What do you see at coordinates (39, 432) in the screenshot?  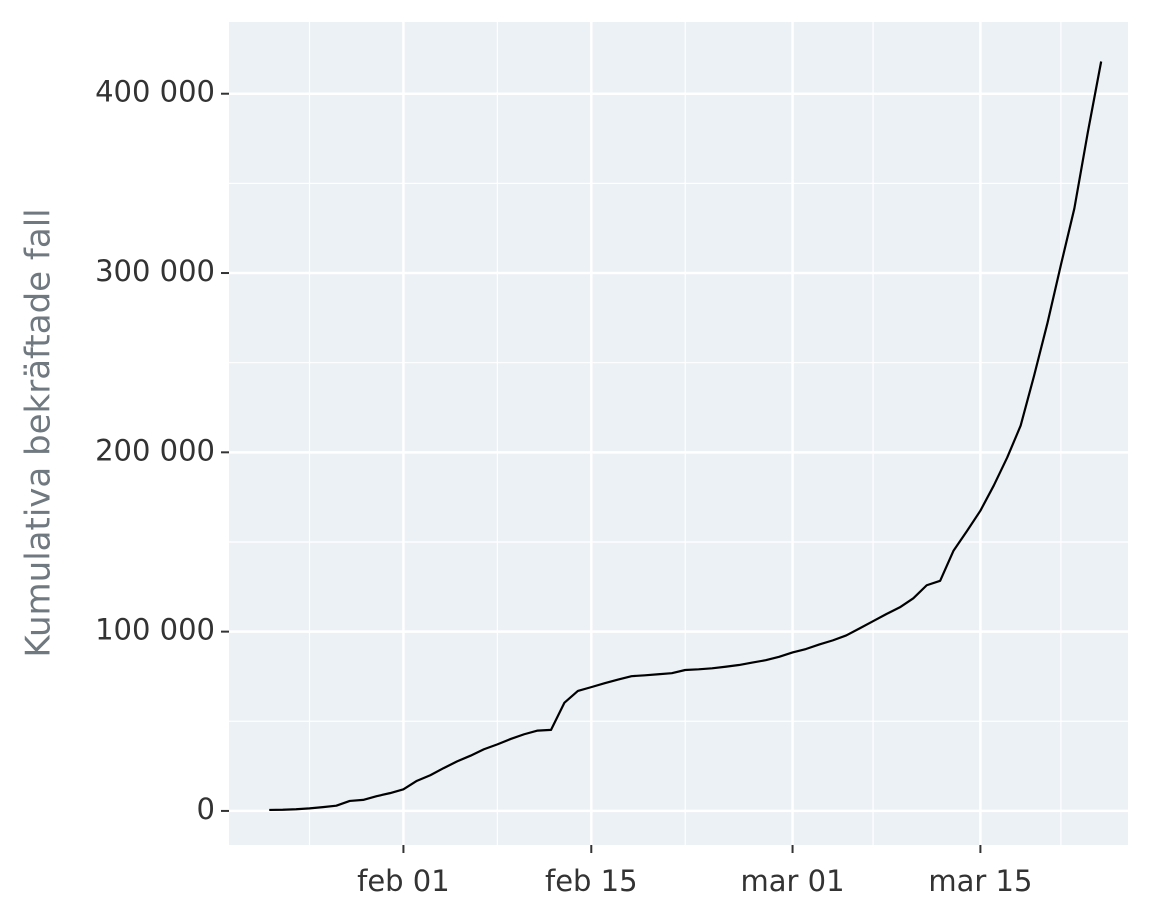 I see `y-axis-title: Kumulativa bekräftade fall` at bounding box center [39, 432].